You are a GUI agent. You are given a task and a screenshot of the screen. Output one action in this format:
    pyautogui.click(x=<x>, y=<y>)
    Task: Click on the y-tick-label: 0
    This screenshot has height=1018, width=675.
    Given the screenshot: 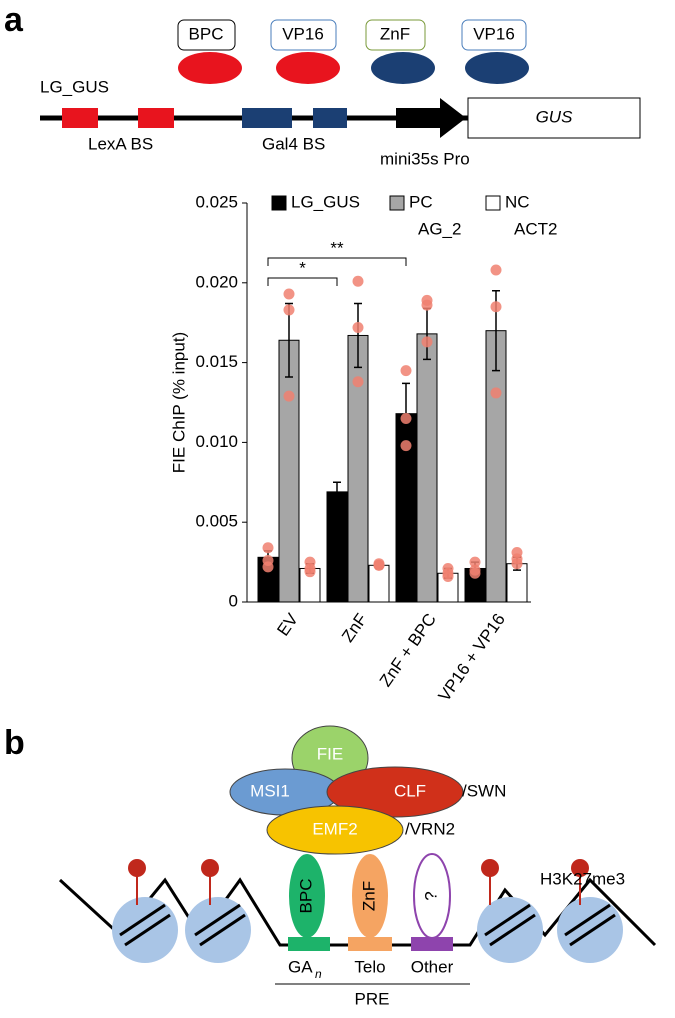 What is the action you would take?
    pyautogui.click(x=233, y=600)
    